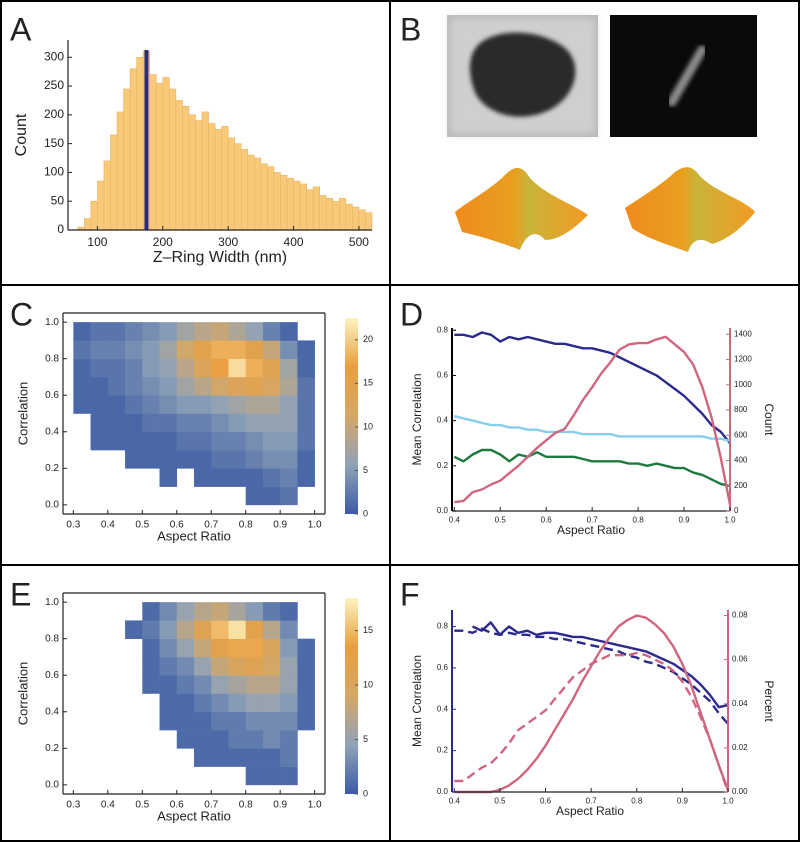 This screenshot has width=800, height=842. I want to click on x-tick-label: 0.5, so click(501, 519).